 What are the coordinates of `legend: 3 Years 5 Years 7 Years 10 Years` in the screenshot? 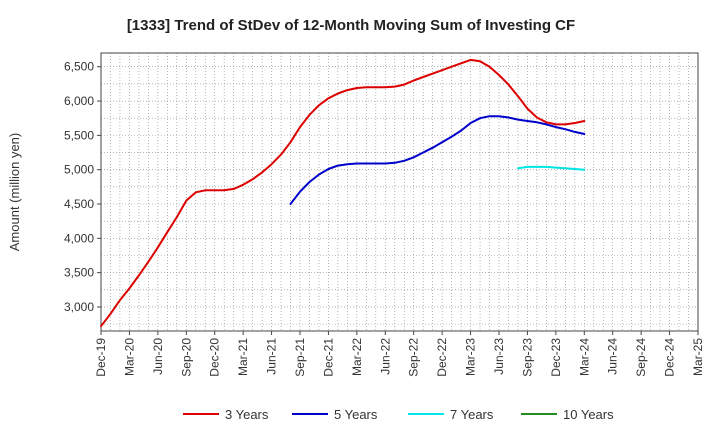 It's located at (398, 414).